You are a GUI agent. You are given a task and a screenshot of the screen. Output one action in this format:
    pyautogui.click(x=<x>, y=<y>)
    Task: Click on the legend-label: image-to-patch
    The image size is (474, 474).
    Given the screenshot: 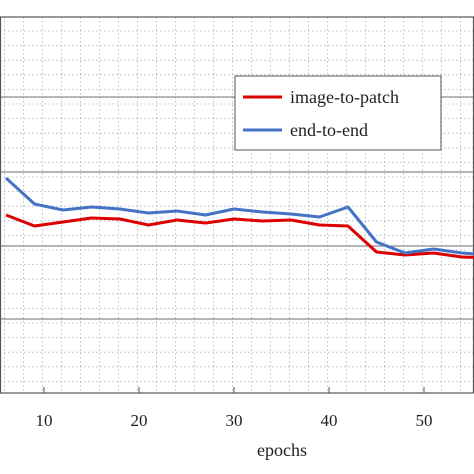 What is the action you would take?
    pyautogui.click(x=344, y=97)
    